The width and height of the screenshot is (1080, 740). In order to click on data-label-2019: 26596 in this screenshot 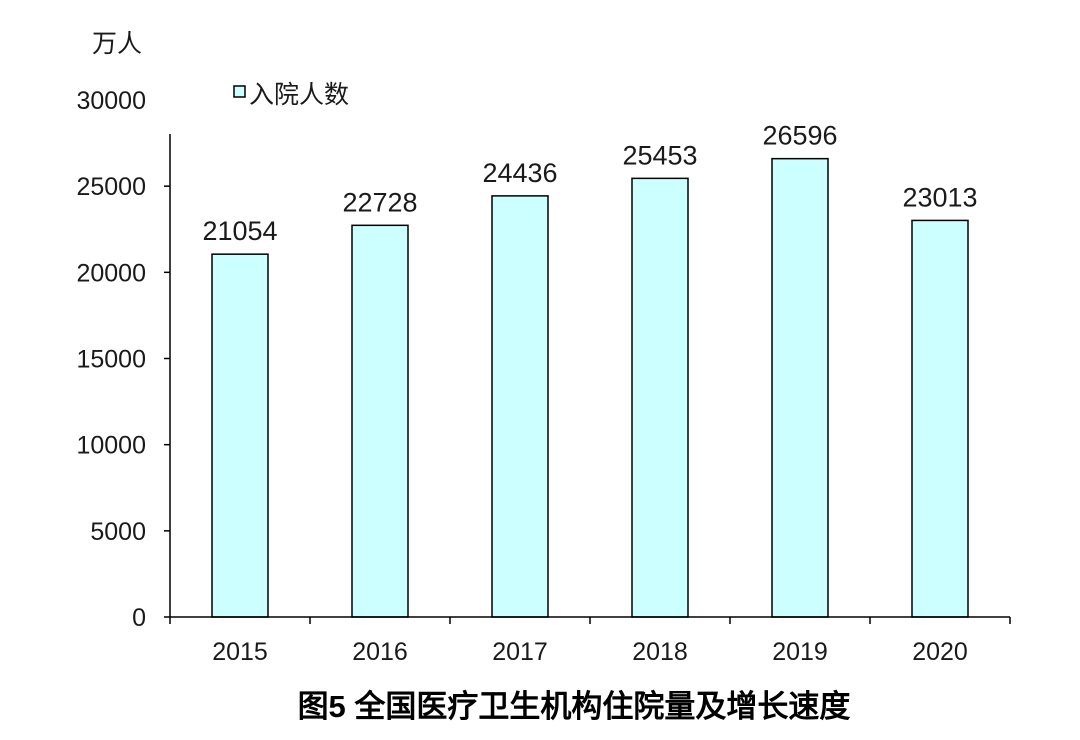, I will do `click(799, 136)`.